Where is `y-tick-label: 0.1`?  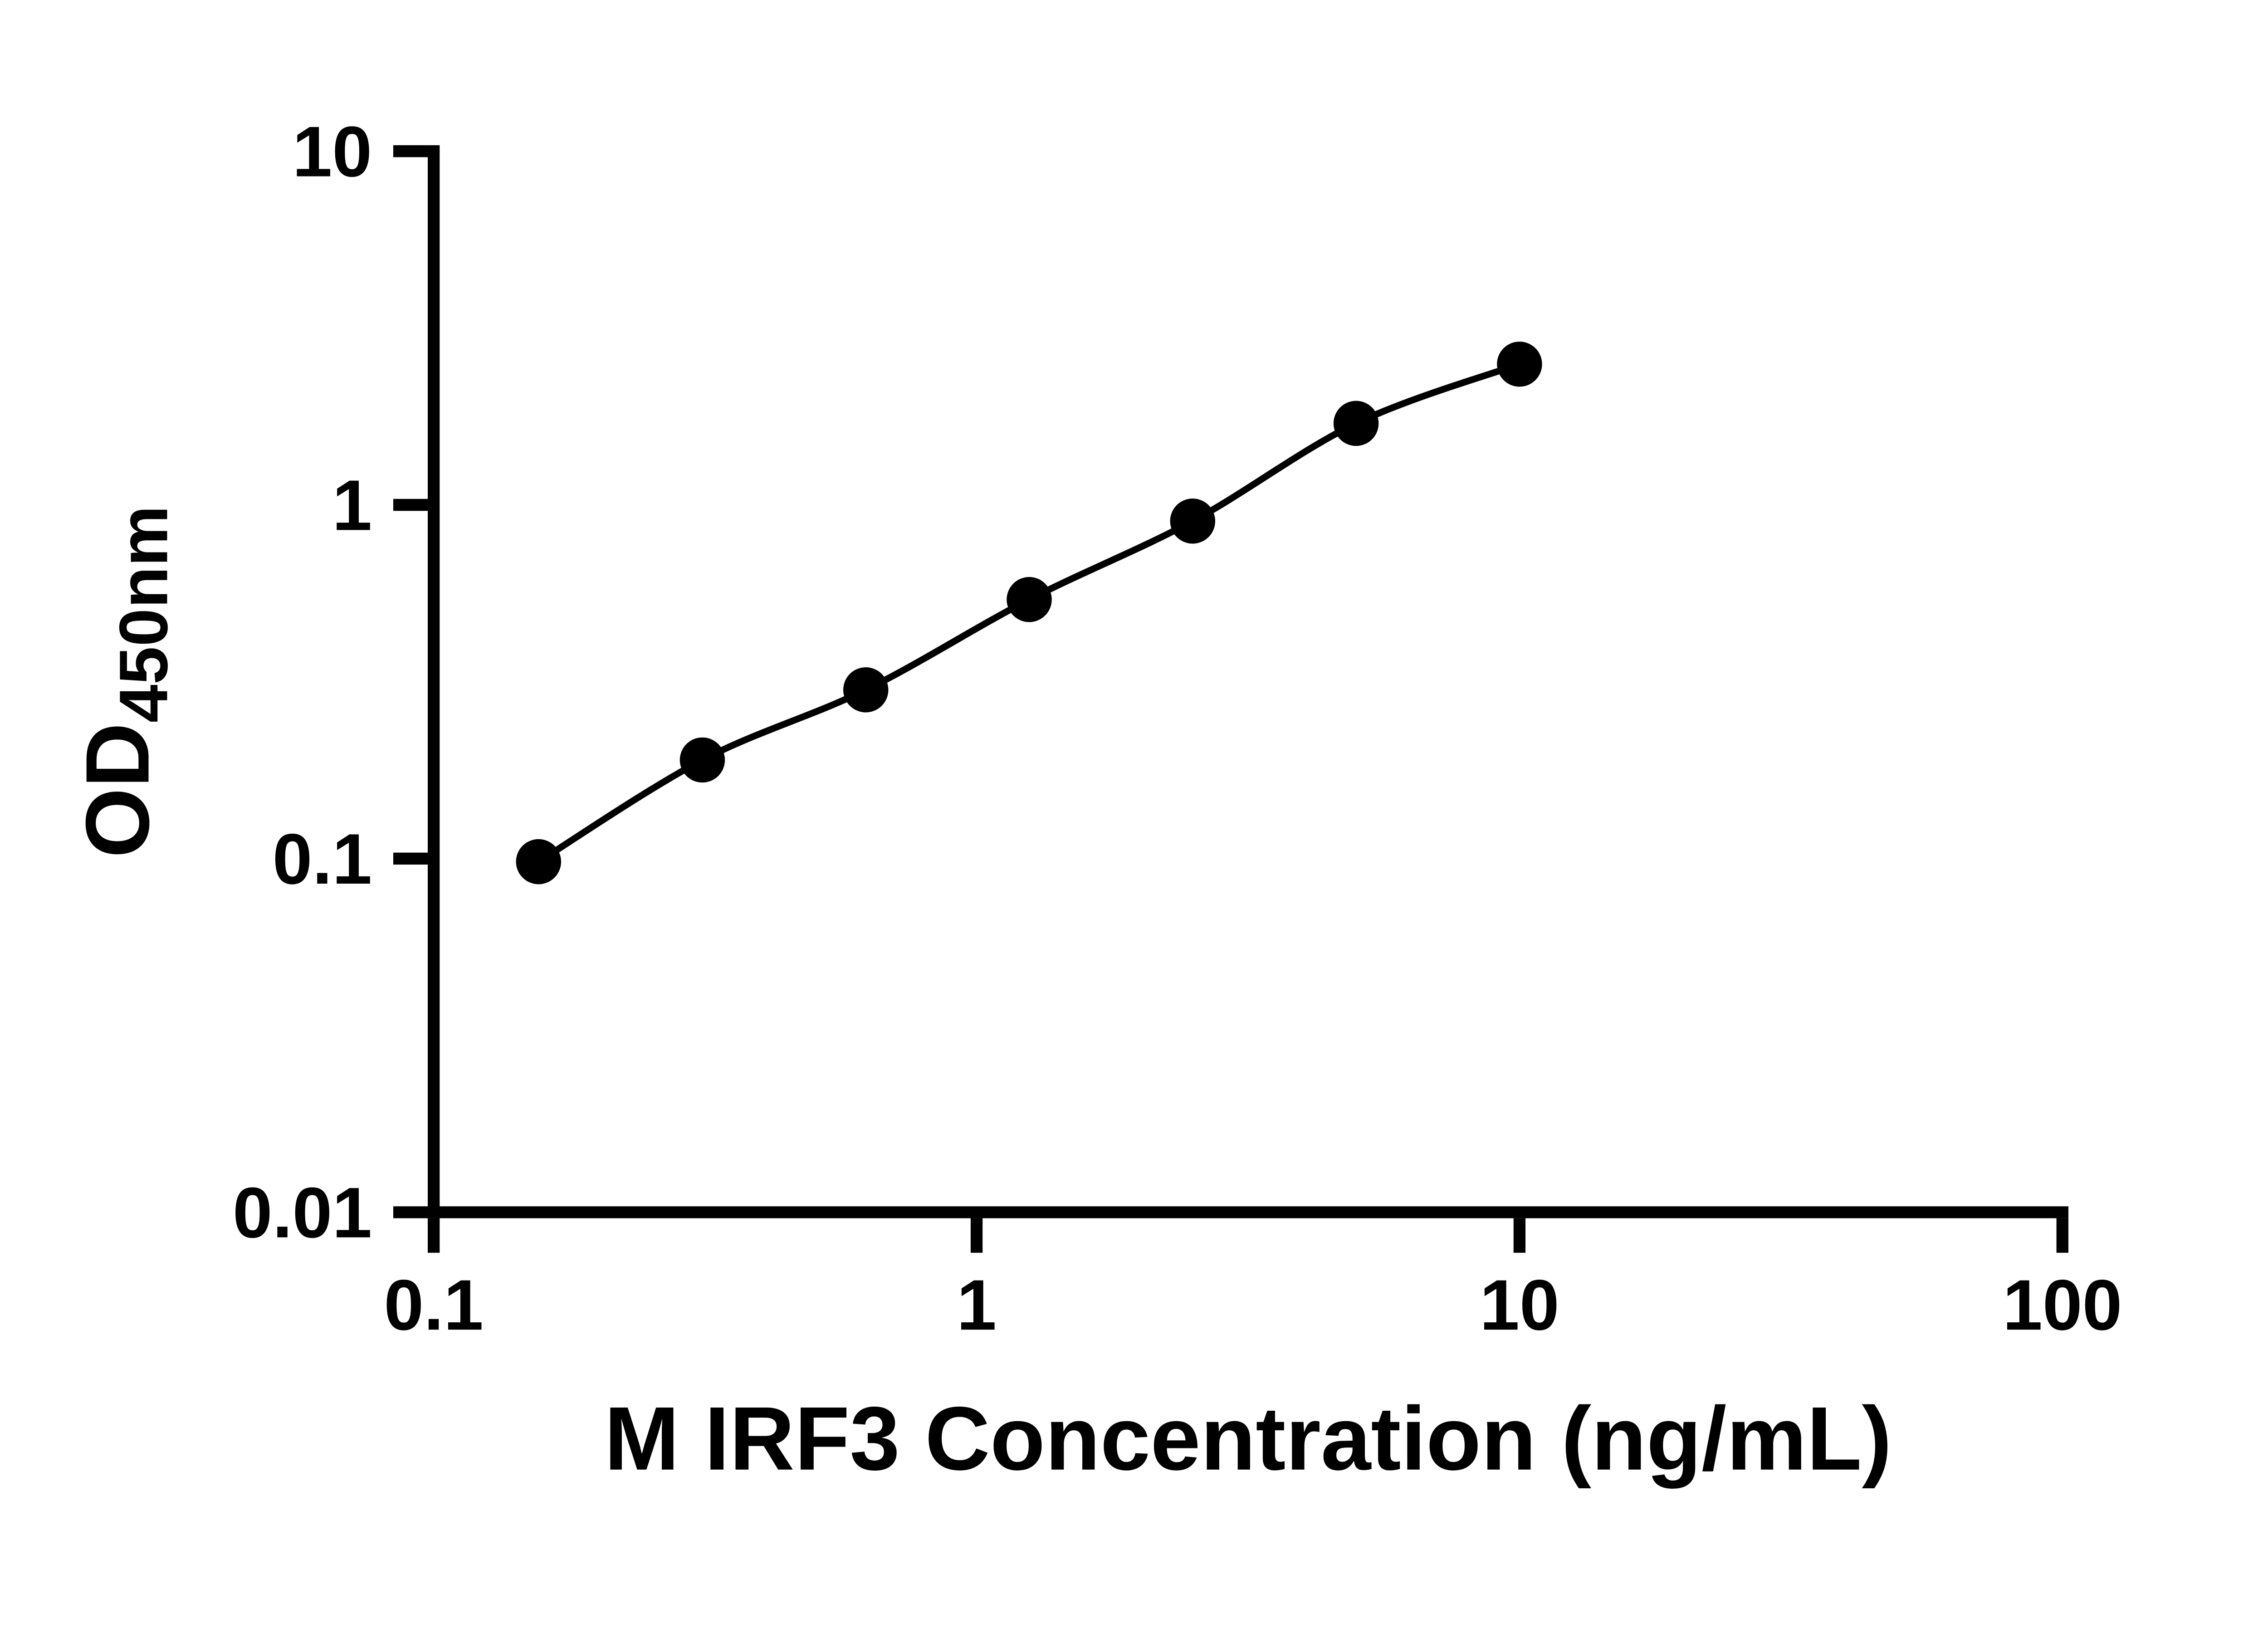
y-tick-label: 0.1 is located at coordinates (323, 859).